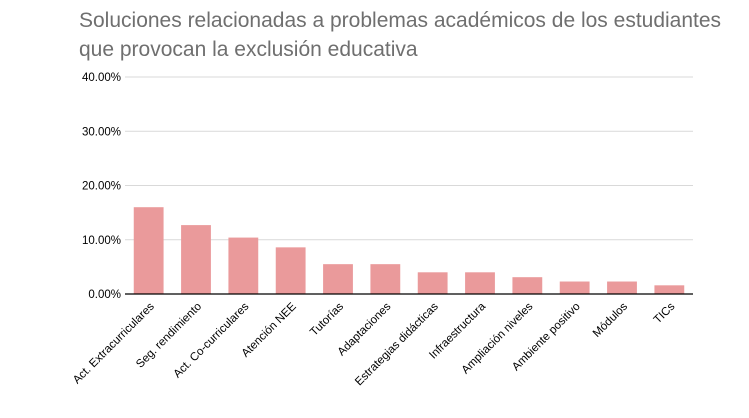  Describe the element at coordinates (248, 49) in the screenshot. I see `chart-title-line-2: que provocan la exclusión educativa` at that location.